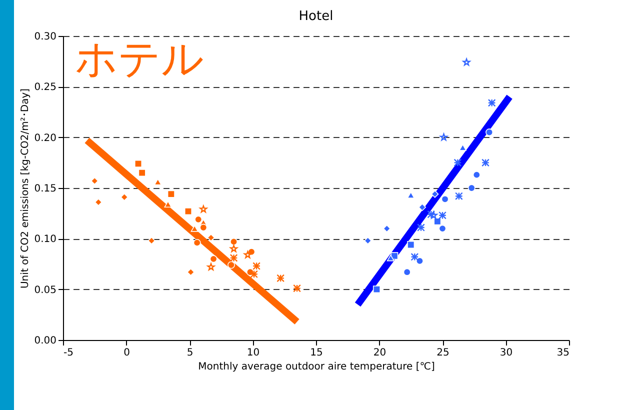 The width and height of the screenshot is (621, 410). What do you see at coordinates (127, 353) in the screenshot?
I see `x-tick-label: 0` at bounding box center [127, 353].